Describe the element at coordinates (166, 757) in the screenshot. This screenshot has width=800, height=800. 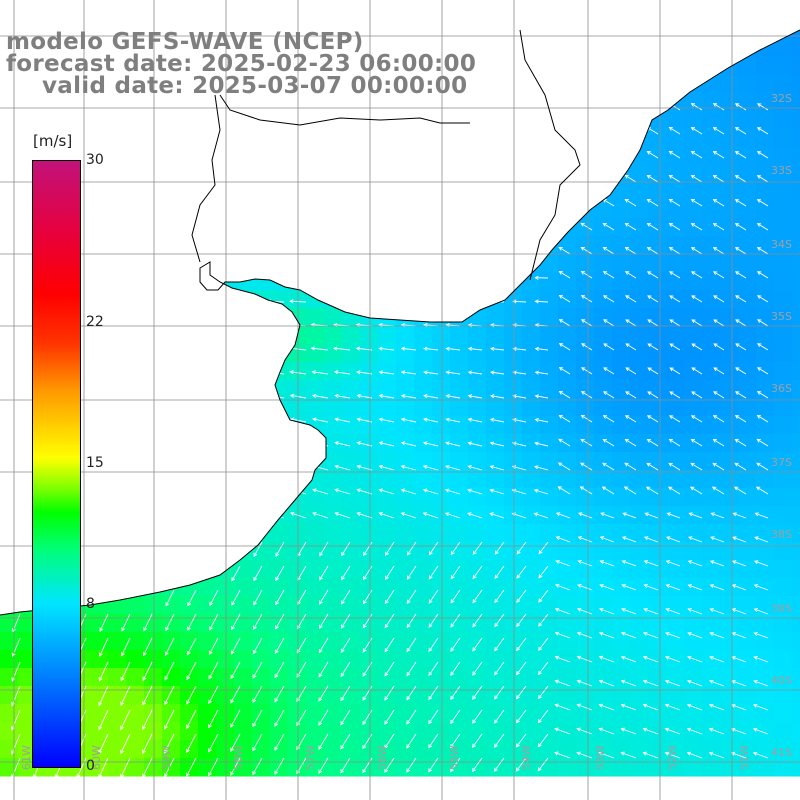
I see `longitude-label: 59W` at that location.